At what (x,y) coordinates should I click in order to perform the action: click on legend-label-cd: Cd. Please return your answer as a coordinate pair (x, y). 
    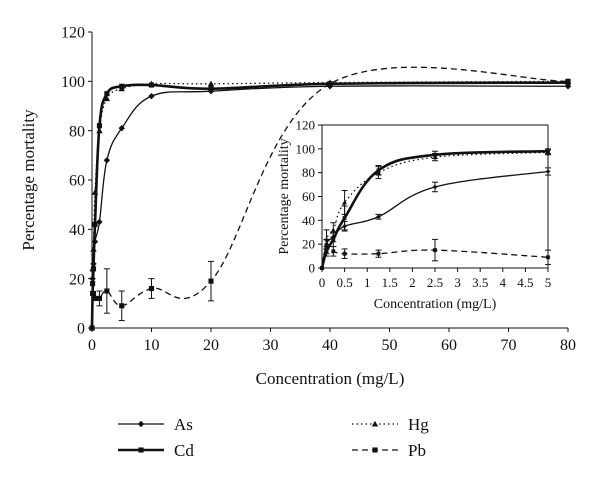
    Looking at the image, I should click on (184, 450).